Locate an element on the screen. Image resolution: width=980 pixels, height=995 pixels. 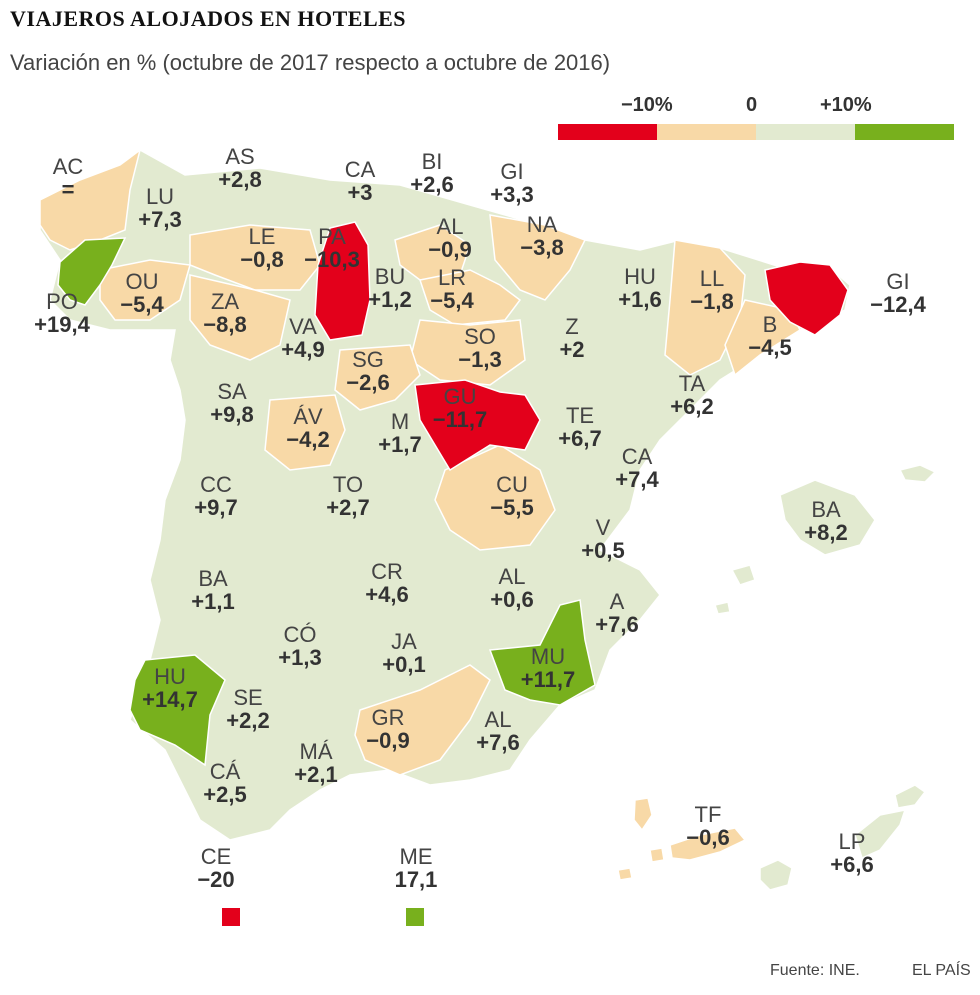
province-ou is located at coordinates (145, 290).